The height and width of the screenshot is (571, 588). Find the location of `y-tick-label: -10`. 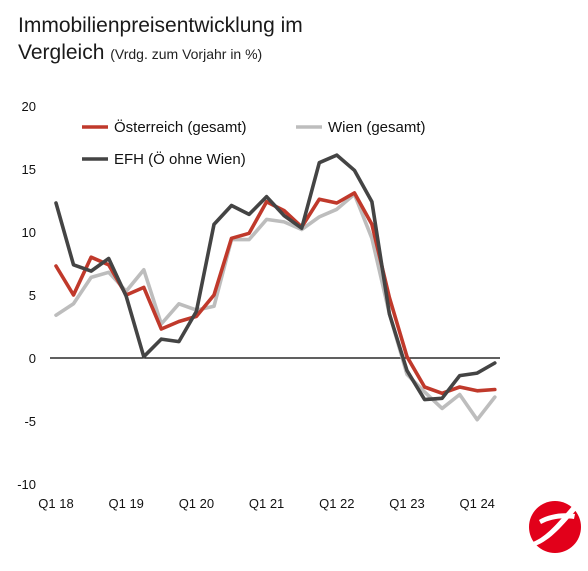

y-tick-label: -10 is located at coordinates (26, 484).